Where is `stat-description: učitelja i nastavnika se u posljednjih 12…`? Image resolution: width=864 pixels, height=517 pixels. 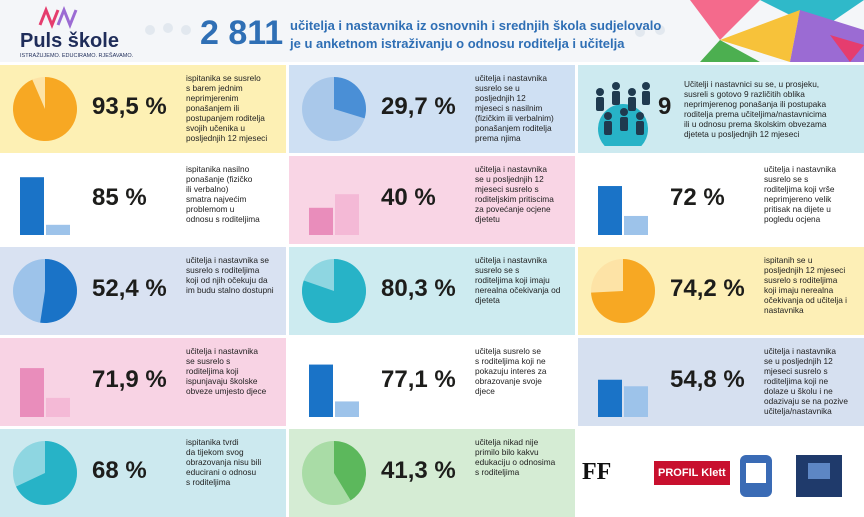 stat-description: učitelja i nastavnika se u posljednjih 12… is located at coordinates (514, 194).